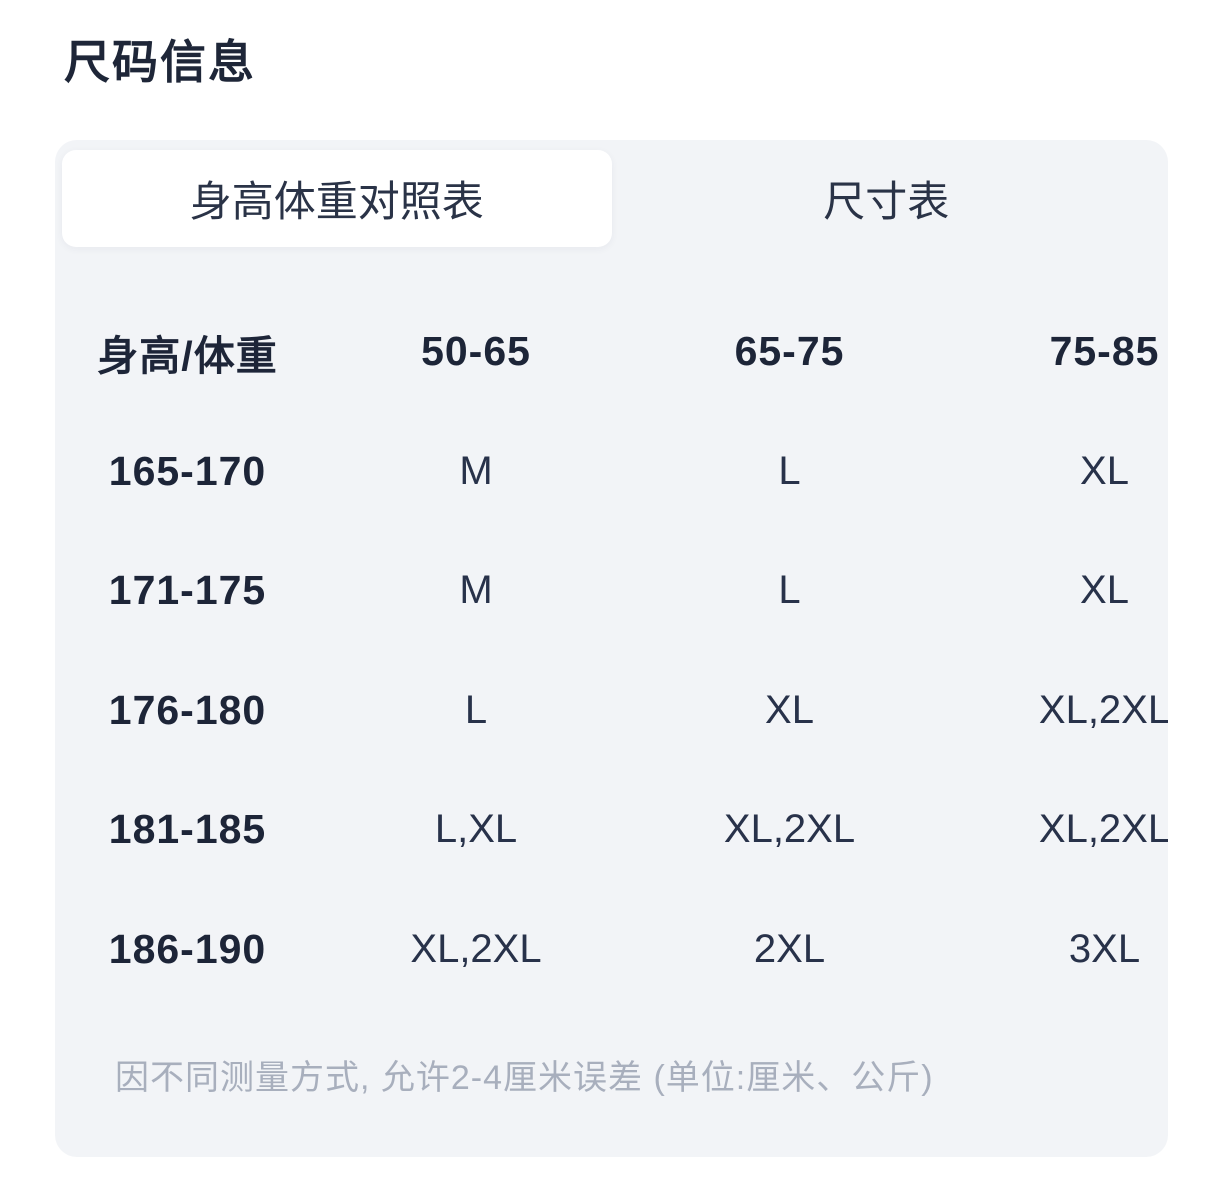  Describe the element at coordinates (160, 62) in the screenshot. I see `page-title: 尺码信息` at that location.